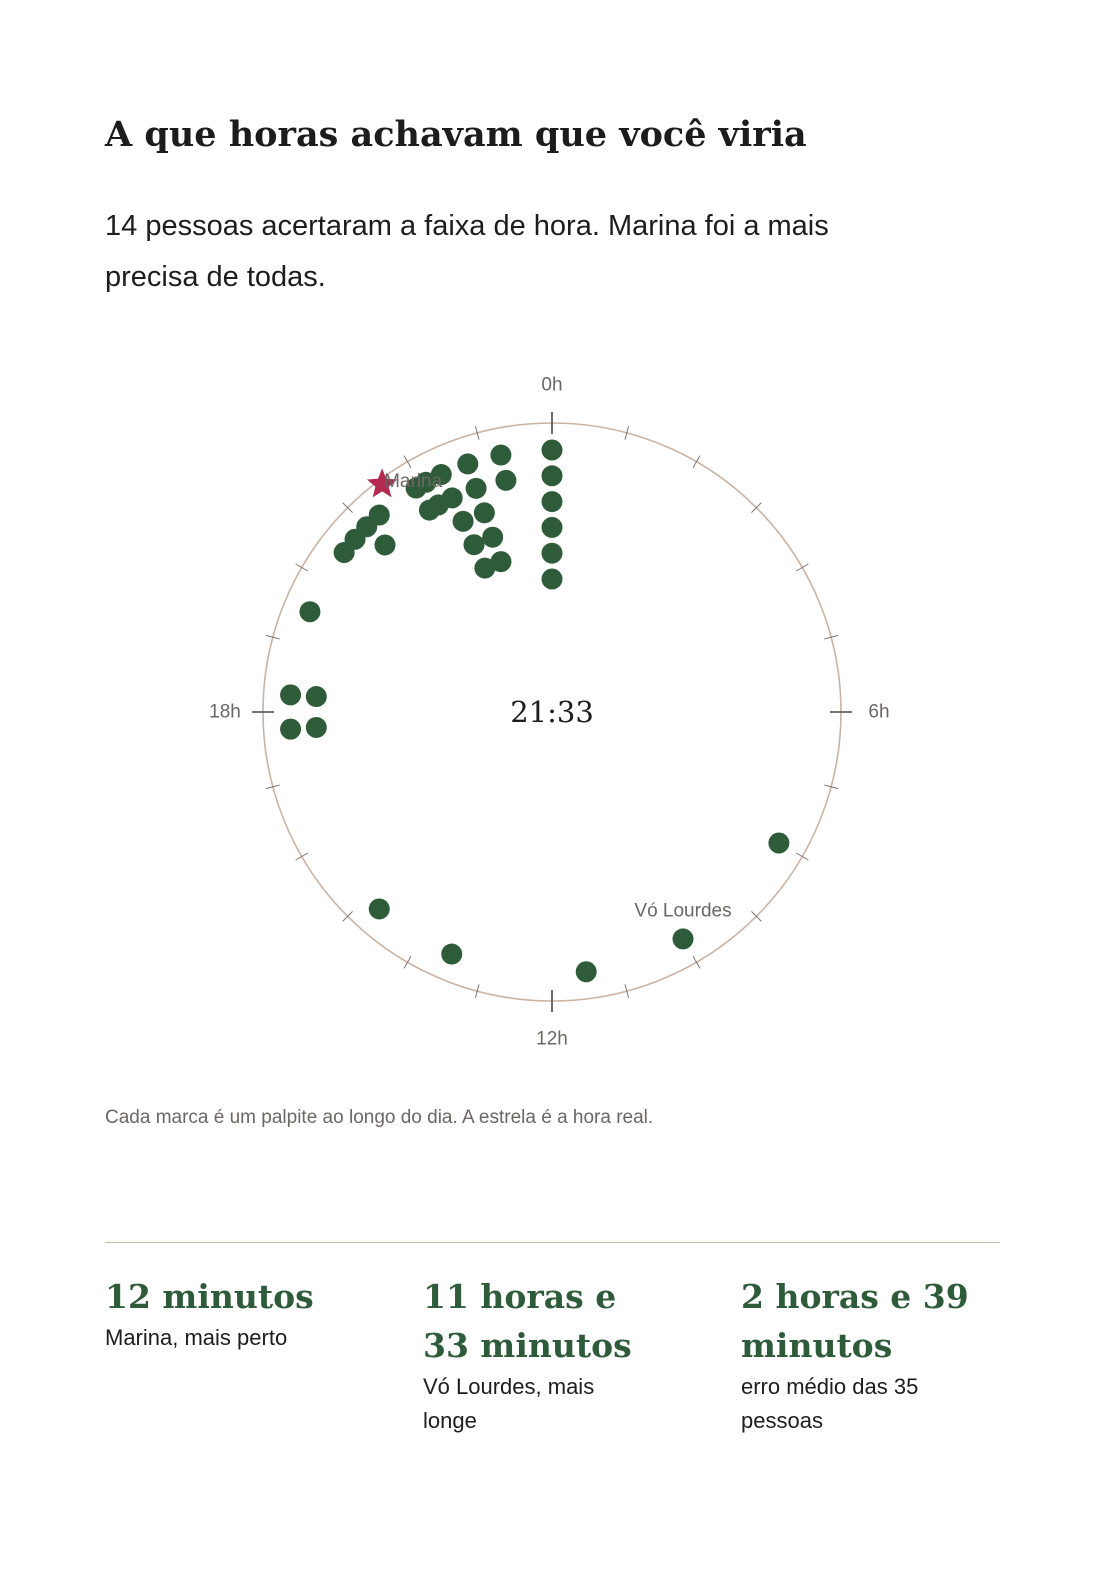  Describe the element at coordinates (456, 134) in the screenshot. I see `page-title: A que horas achavam que você viria` at that location.